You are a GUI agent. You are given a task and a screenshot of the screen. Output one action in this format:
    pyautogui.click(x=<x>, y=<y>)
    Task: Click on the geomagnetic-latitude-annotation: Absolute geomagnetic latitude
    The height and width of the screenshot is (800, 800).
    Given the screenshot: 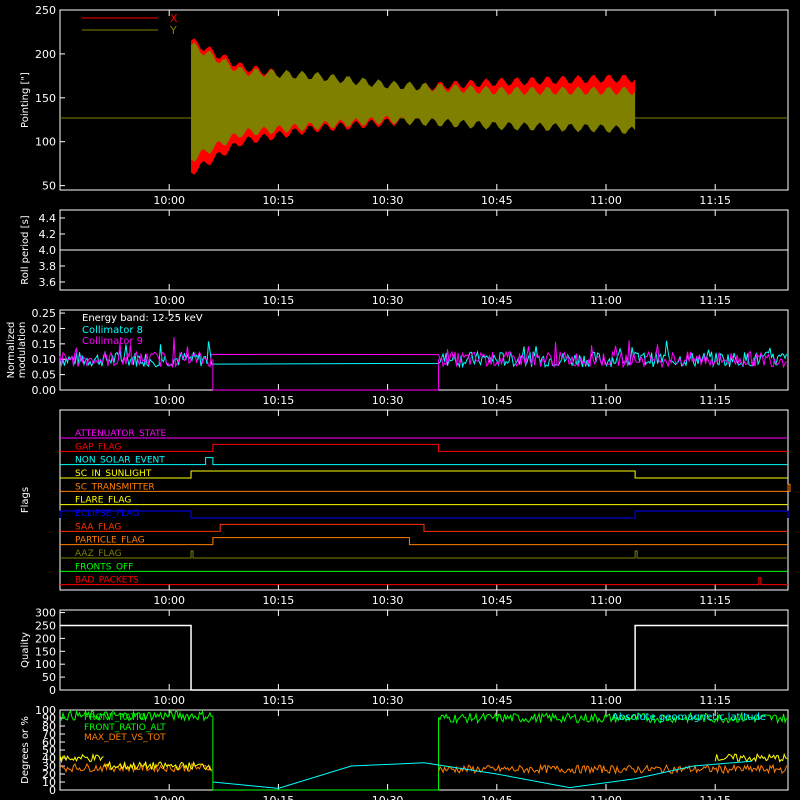 What is the action you would take?
    pyautogui.click(x=689, y=717)
    